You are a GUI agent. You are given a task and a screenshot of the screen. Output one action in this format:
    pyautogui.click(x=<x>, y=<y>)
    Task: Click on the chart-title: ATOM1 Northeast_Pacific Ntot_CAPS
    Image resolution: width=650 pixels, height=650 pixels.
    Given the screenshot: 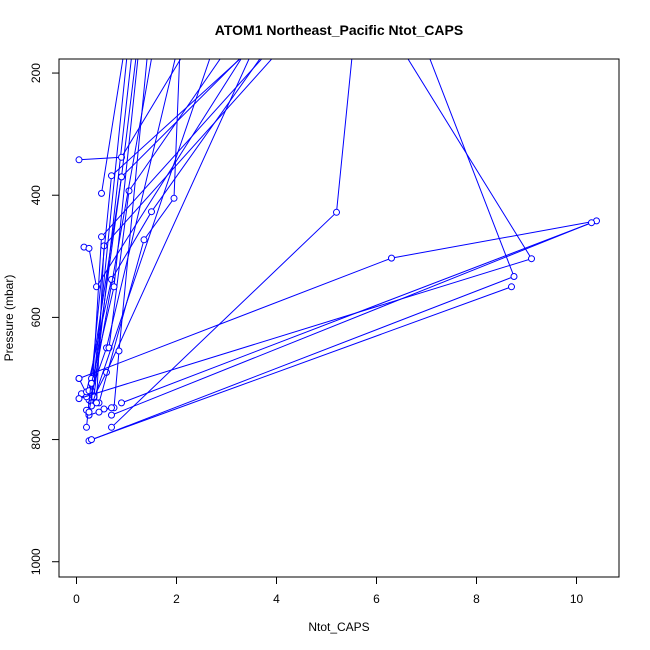 What is the action you would take?
    pyautogui.click(x=339, y=30)
    